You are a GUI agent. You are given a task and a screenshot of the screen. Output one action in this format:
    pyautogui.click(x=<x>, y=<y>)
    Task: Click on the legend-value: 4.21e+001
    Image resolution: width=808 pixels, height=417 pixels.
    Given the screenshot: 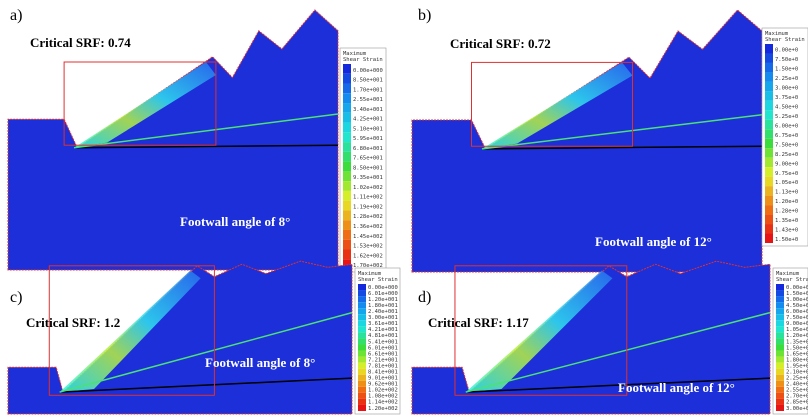 What is the action you would take?
    pyautogui.click(x=383, y=330)
    